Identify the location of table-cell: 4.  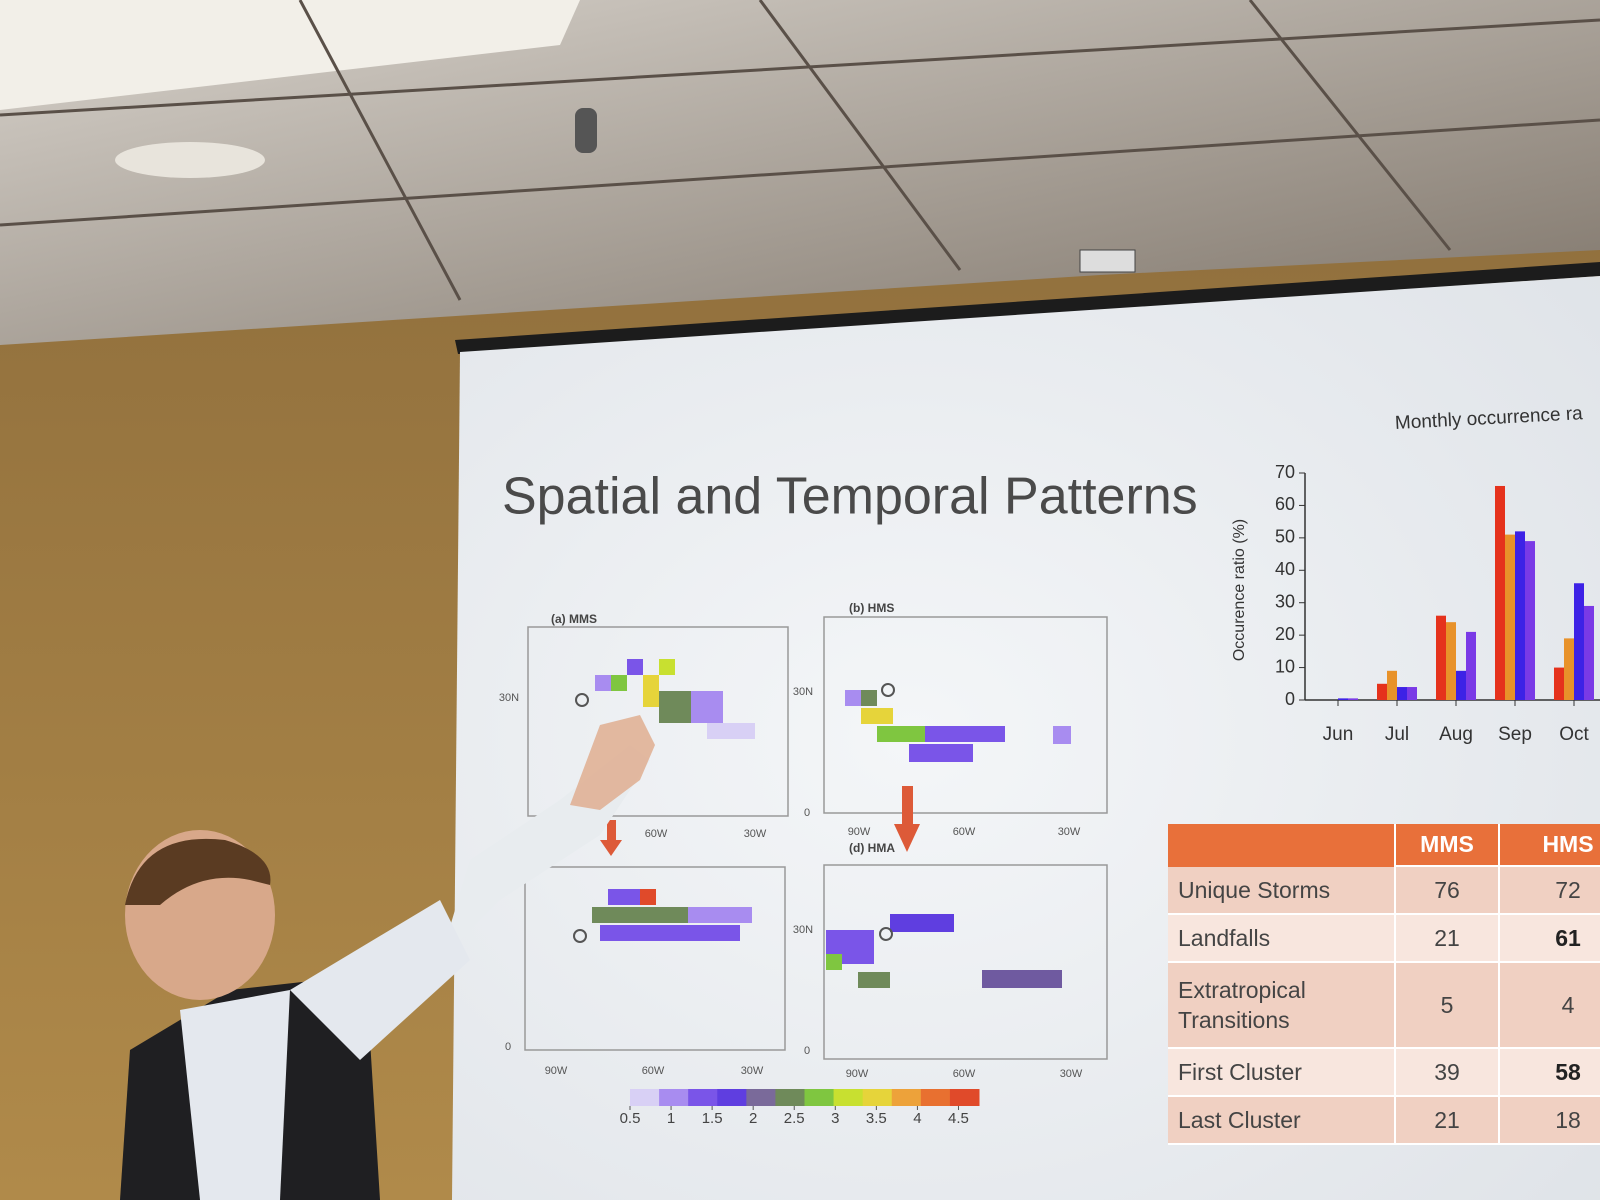
(1550, 1006).